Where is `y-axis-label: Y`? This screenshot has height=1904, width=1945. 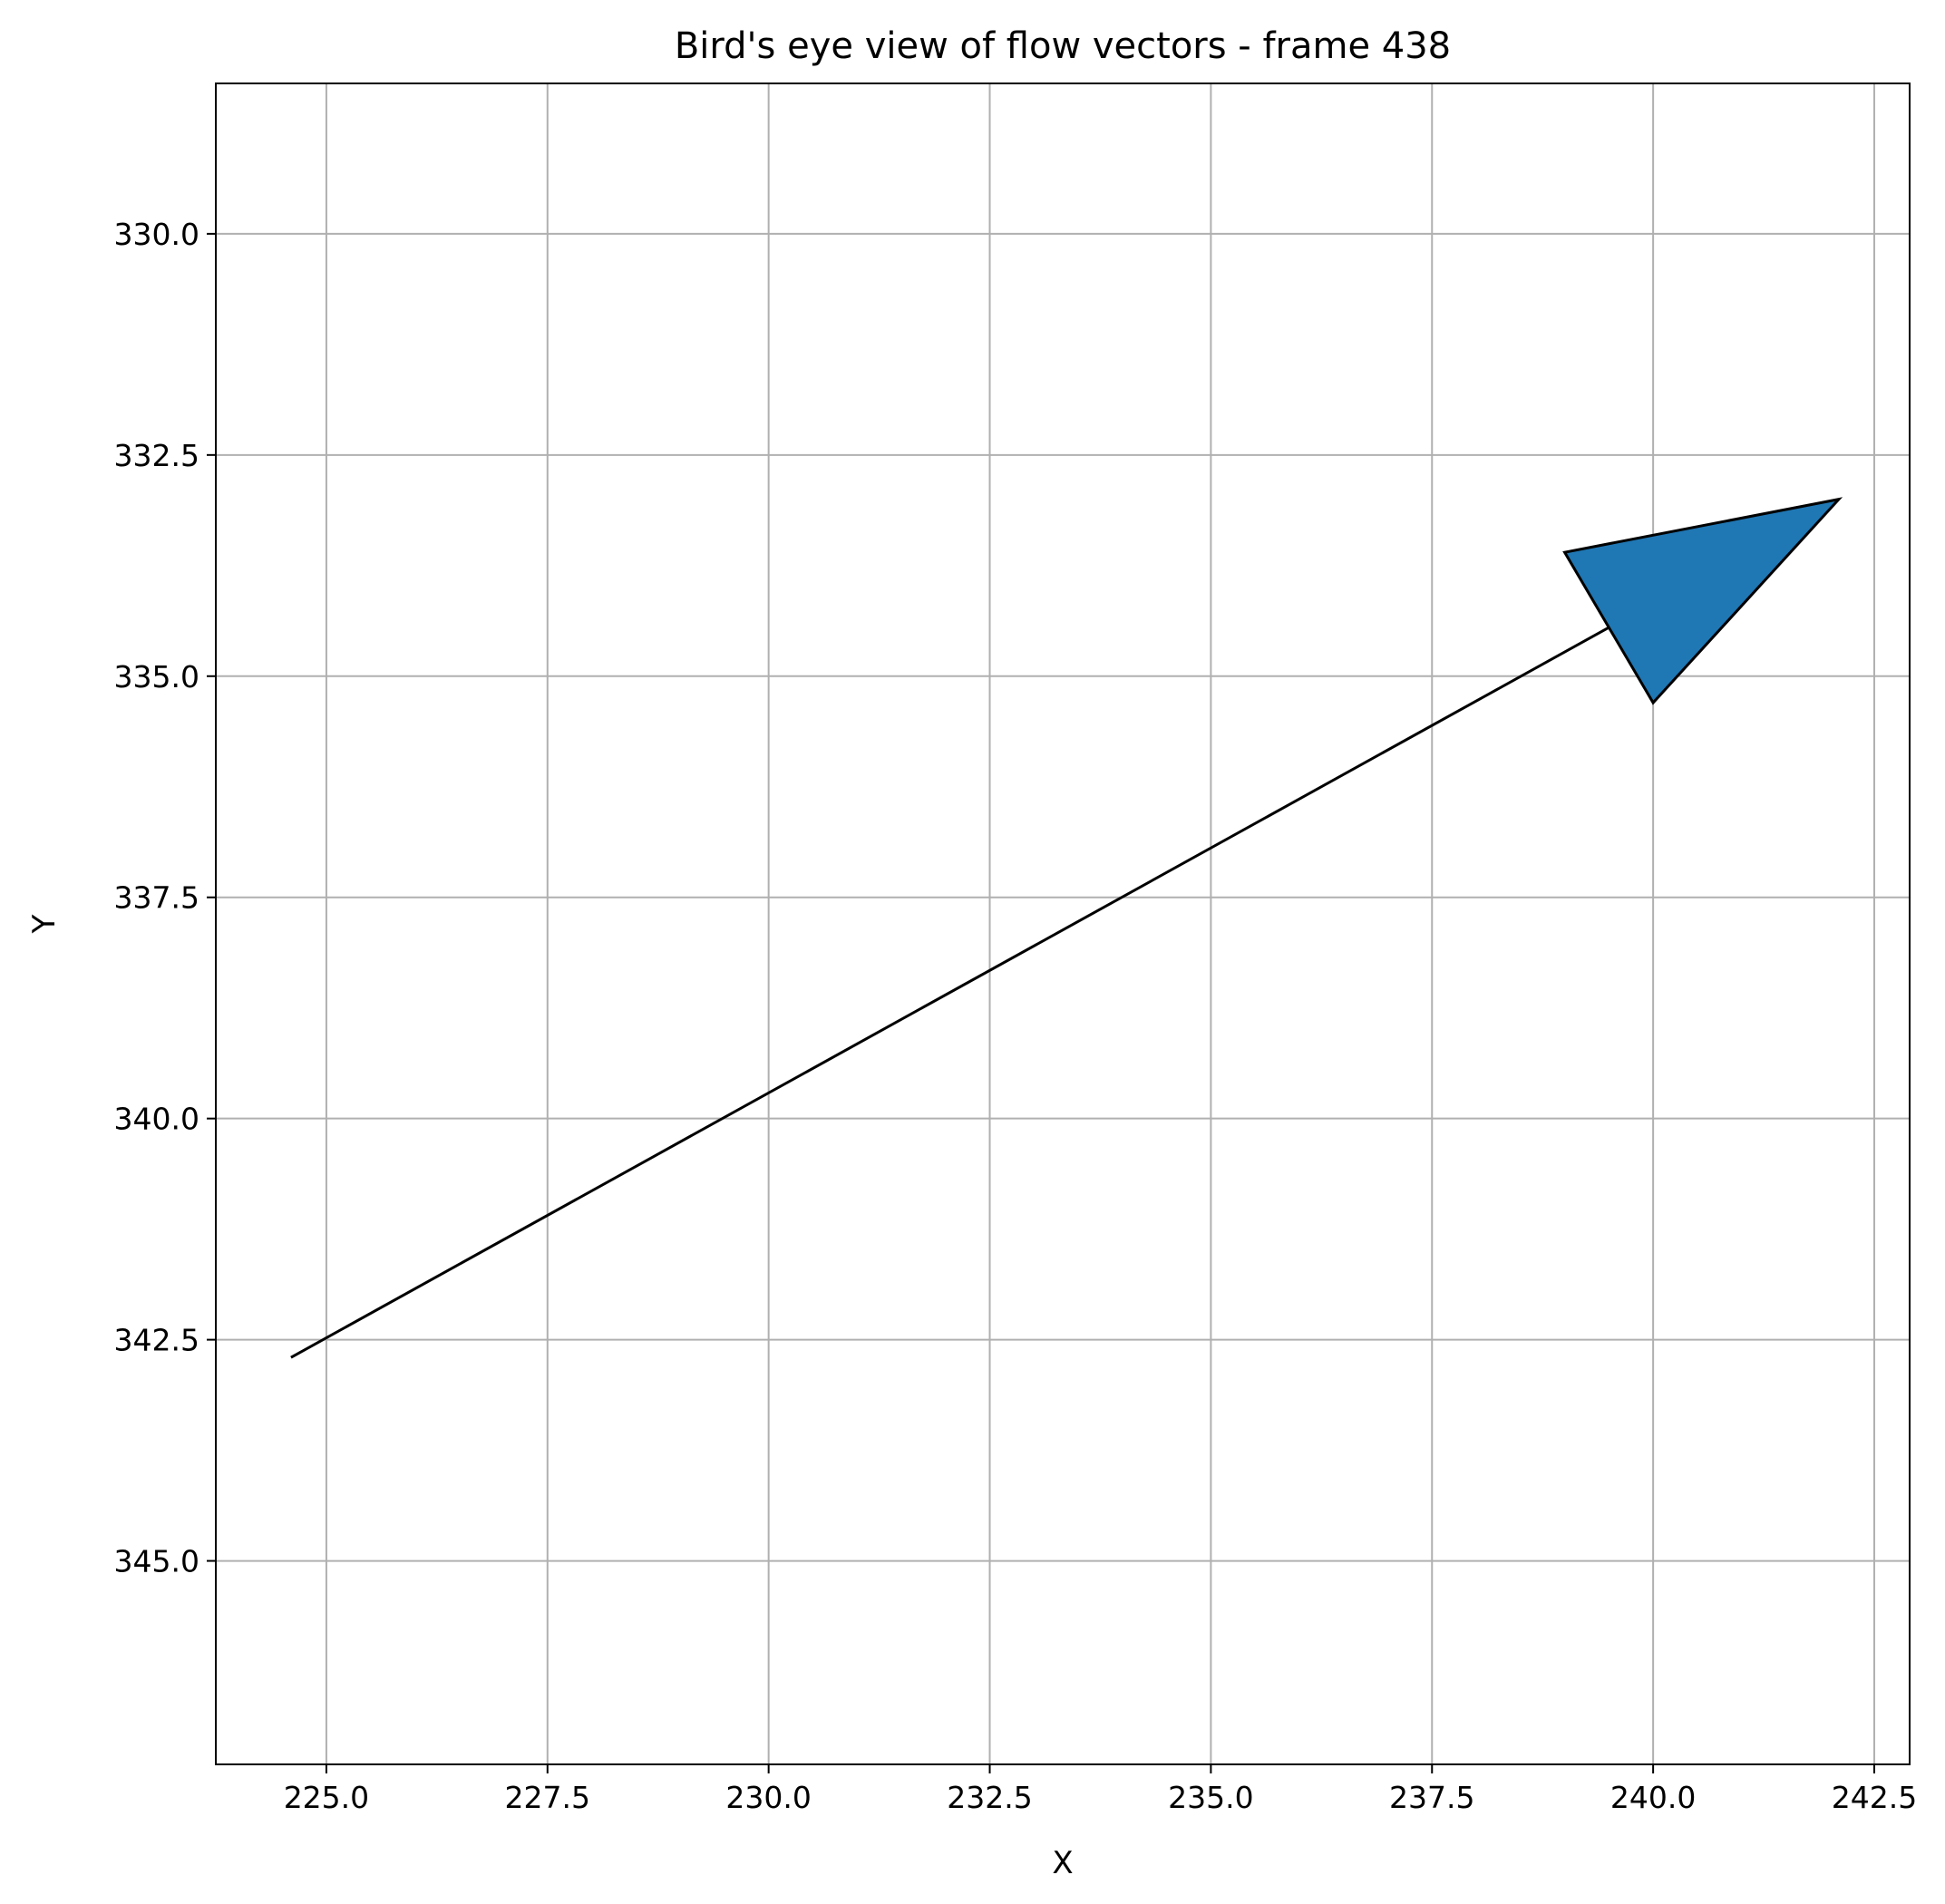
y-axis-label: Y is located at coordinates (44, 924).